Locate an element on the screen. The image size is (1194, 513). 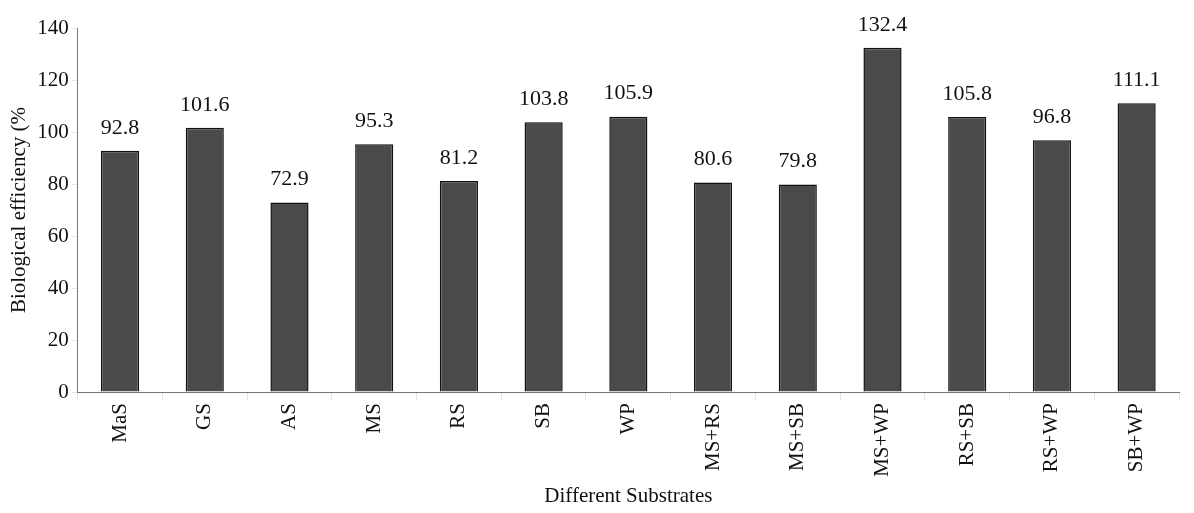
x-tick-label: MS+WP is located at coordinates (881, 440).